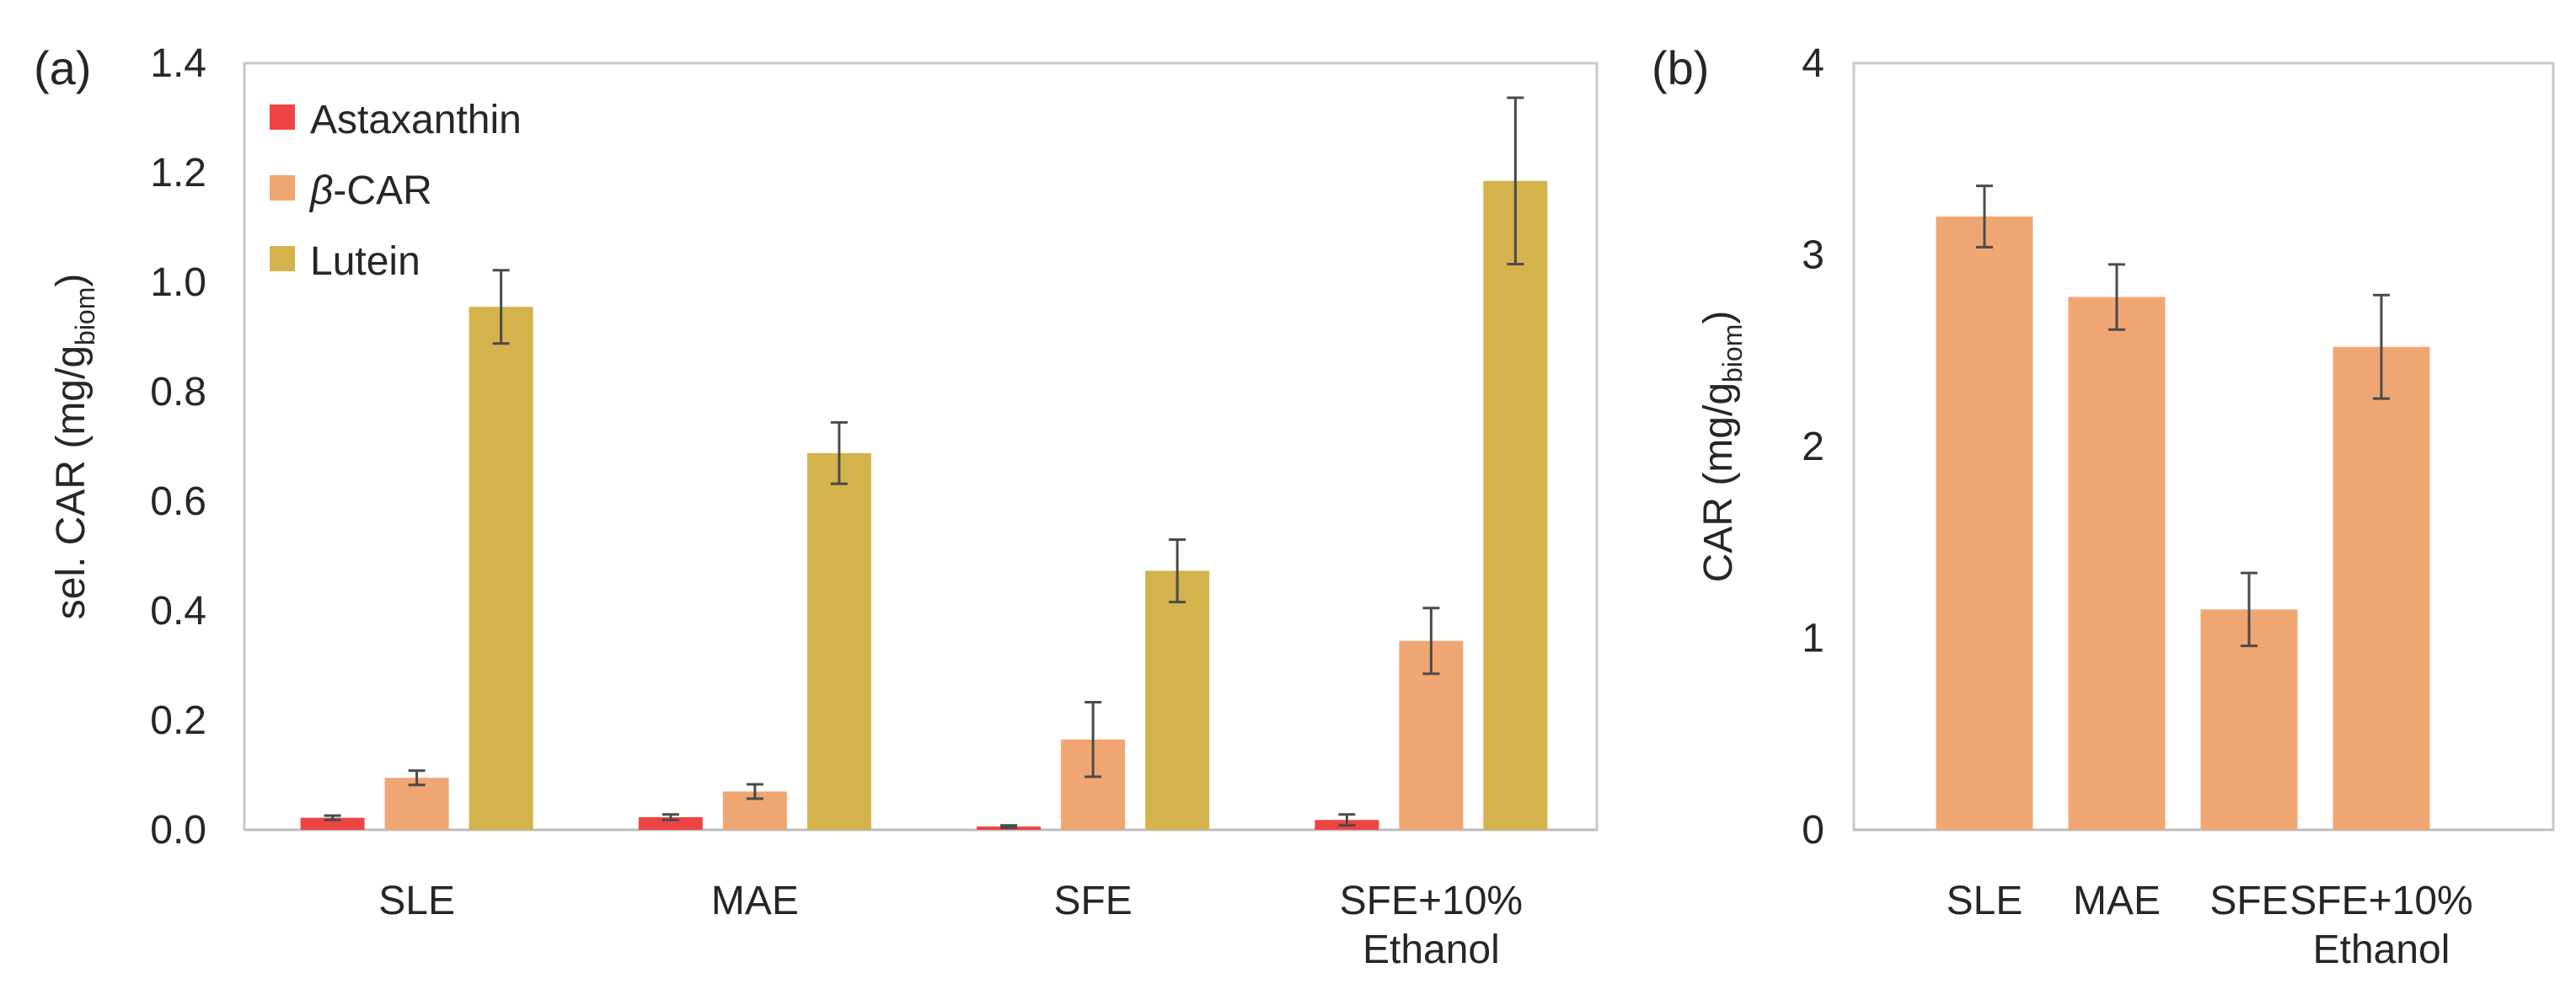 Image resolution: width=2576 pixels, height=1000 pixels. What do you see at coordinates (178, 447) in the screenshot?
I see `panel-a-y-tick-labels: 0.0 0.2 0.4 0.6 0.8 1.0 1.2 1.4` at bounding box center [178, 447].